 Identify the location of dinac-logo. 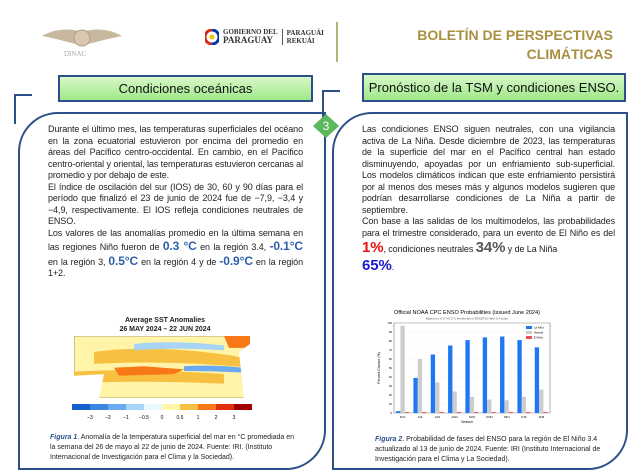
(82, 38).